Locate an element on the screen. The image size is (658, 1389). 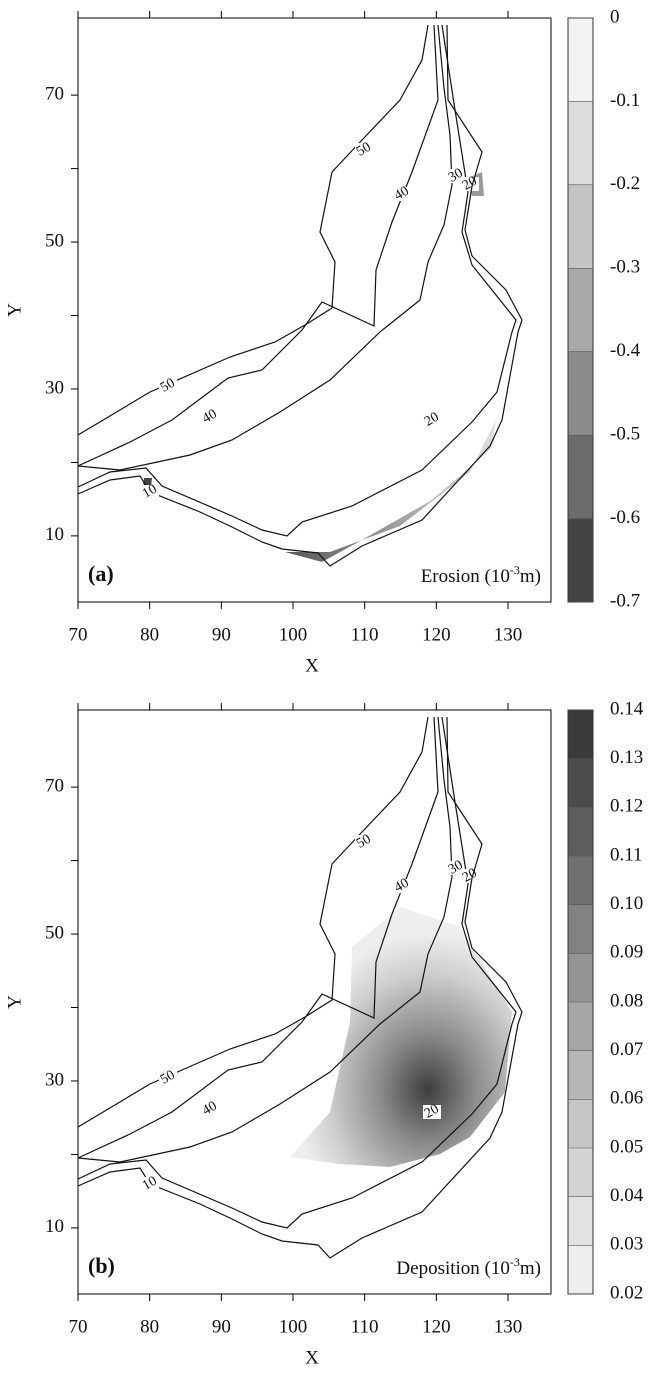
colorbar-tick-label: 0.10 is located at coordinates (626, 903).